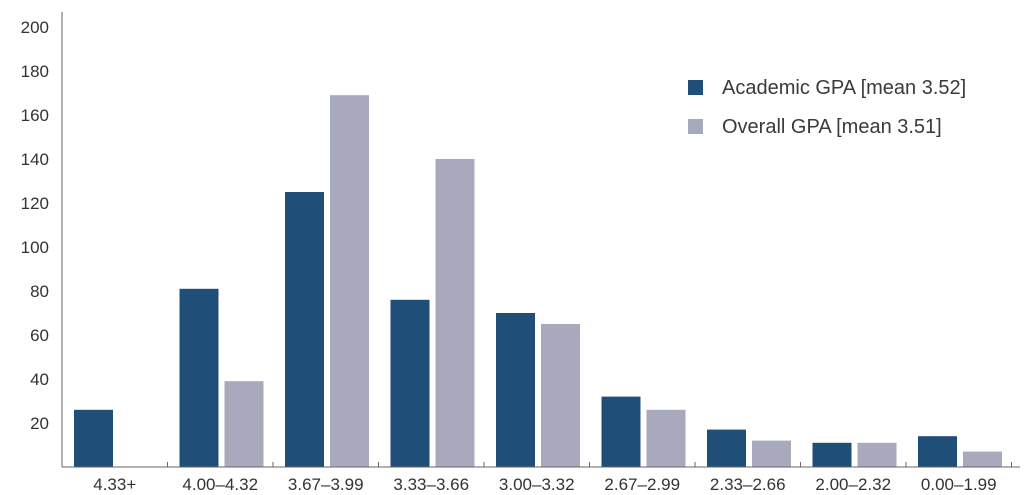 The image size is (1026, 495). I want to click on legend-label-0: Academic GPA [mean 3.52], so click(844, 88).